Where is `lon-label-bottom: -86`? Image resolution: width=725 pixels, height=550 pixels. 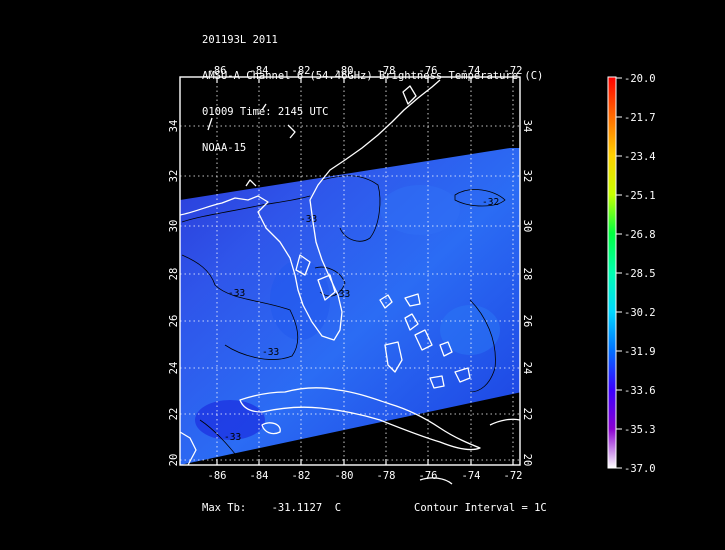 lon-label-bottom: -86 is located at coordinates (217, 476).